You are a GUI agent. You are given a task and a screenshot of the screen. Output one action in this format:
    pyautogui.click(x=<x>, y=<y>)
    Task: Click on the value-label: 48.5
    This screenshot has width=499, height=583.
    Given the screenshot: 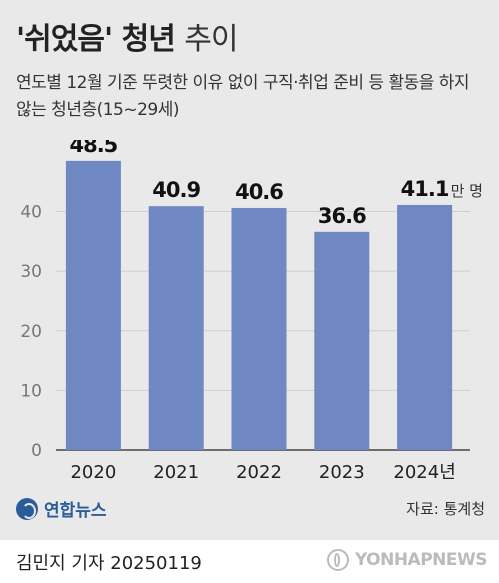 What is the action you would take?
    pyautogui.click(x=93, y=148)
    